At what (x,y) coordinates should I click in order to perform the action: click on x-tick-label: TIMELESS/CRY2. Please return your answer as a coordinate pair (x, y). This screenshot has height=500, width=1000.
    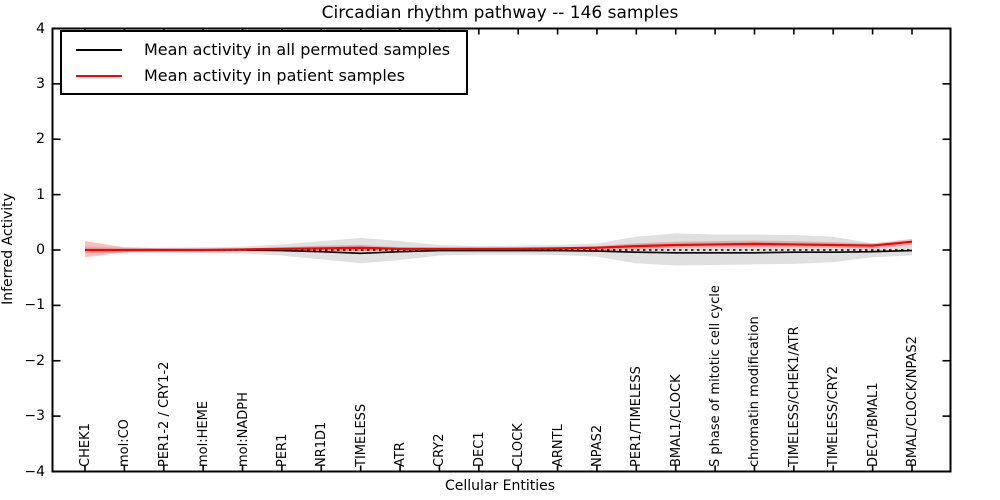
    Looking at the image, I should click on (834, 416).